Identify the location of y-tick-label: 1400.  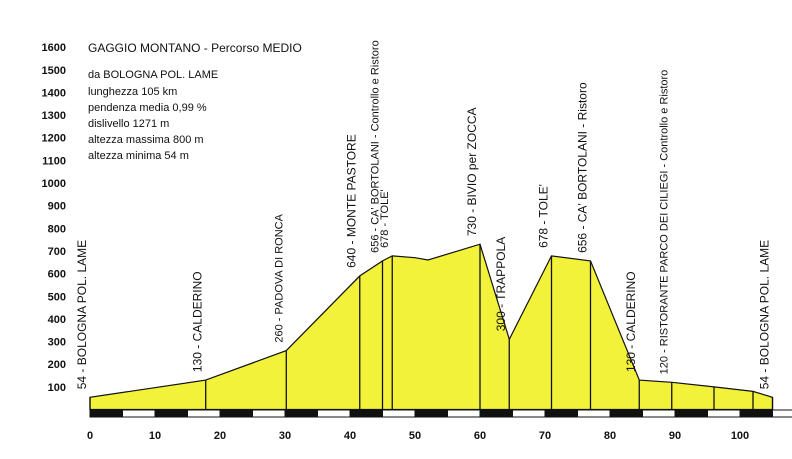
(54, 93).